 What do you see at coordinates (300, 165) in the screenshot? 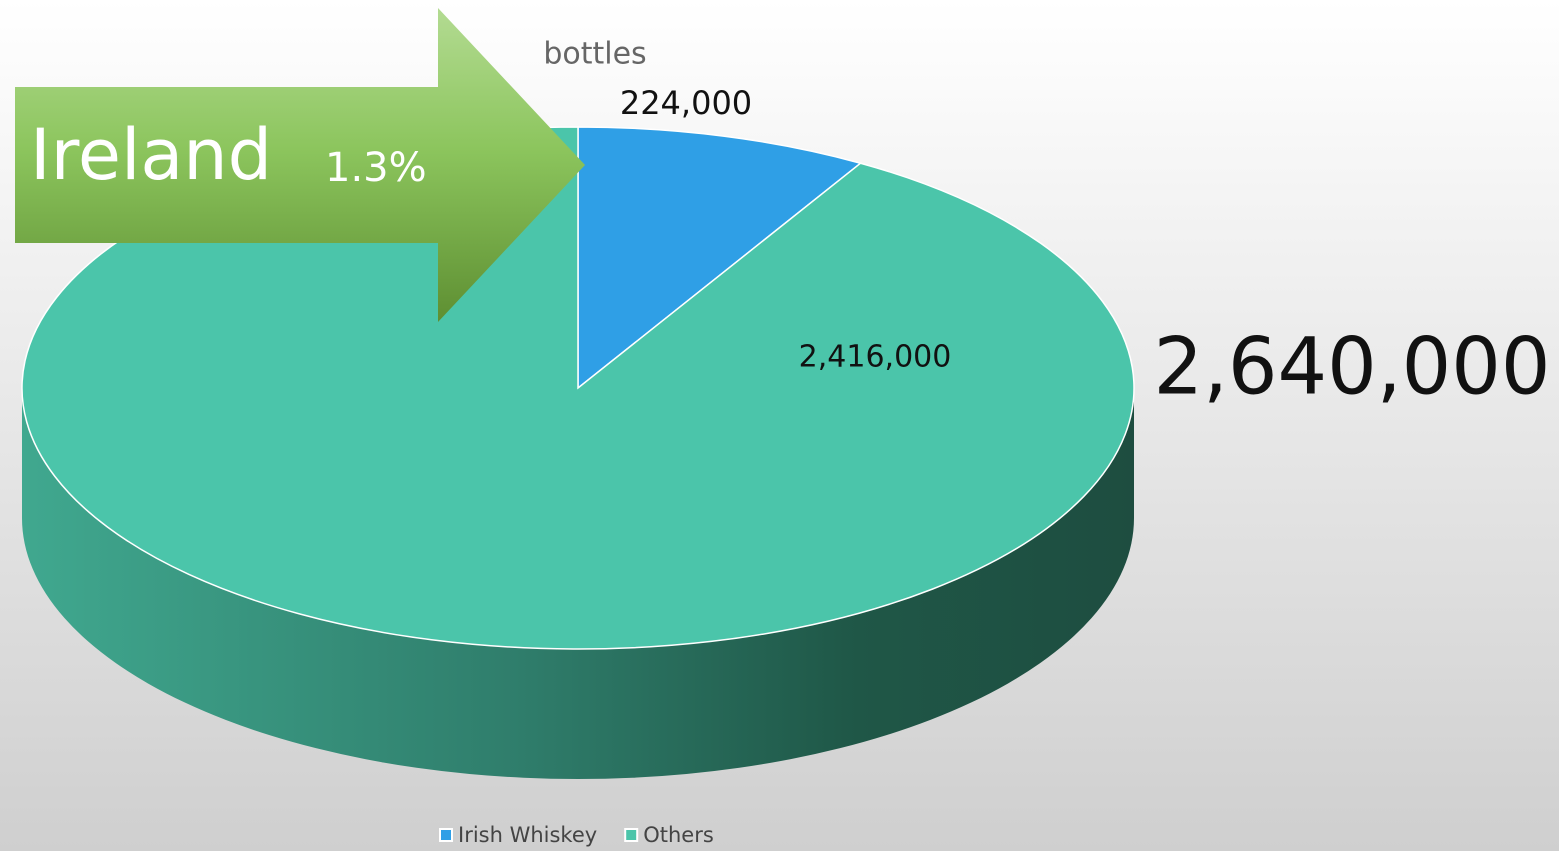
I see `arrow` at bounding box center [300, 165].